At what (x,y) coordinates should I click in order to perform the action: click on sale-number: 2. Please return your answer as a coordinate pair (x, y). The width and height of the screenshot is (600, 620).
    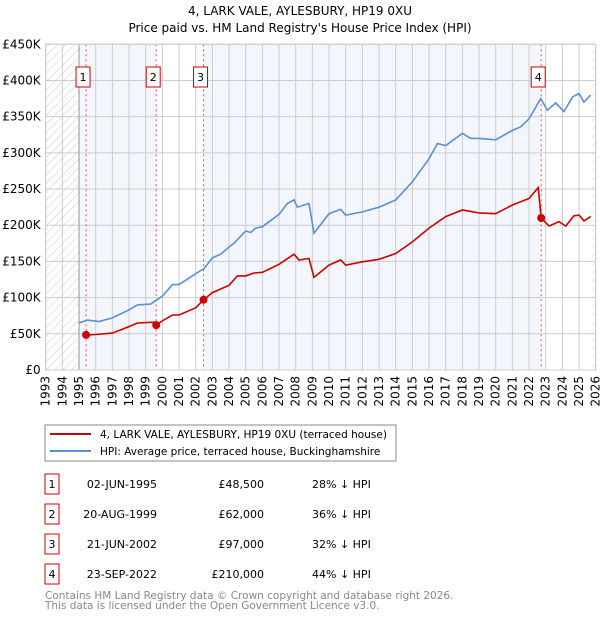
    Looking at the image, I should click on (52, 514).